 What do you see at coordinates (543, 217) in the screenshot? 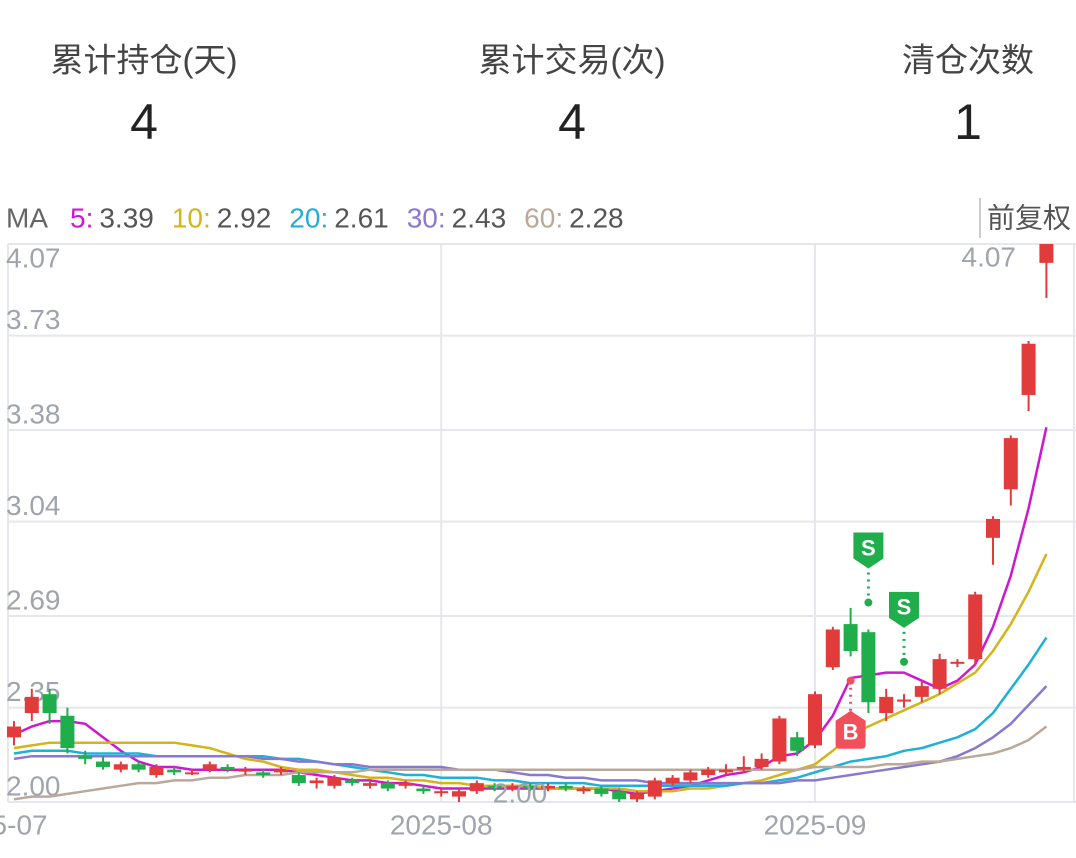
I see `legend-name: 60:` at bounding box center [543, 217].